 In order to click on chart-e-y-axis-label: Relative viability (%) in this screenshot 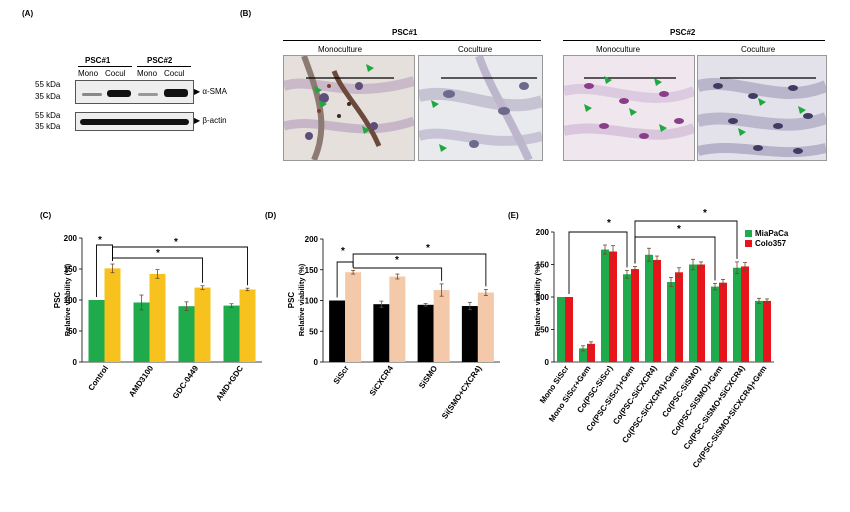, I will do `click(537, 299)`.